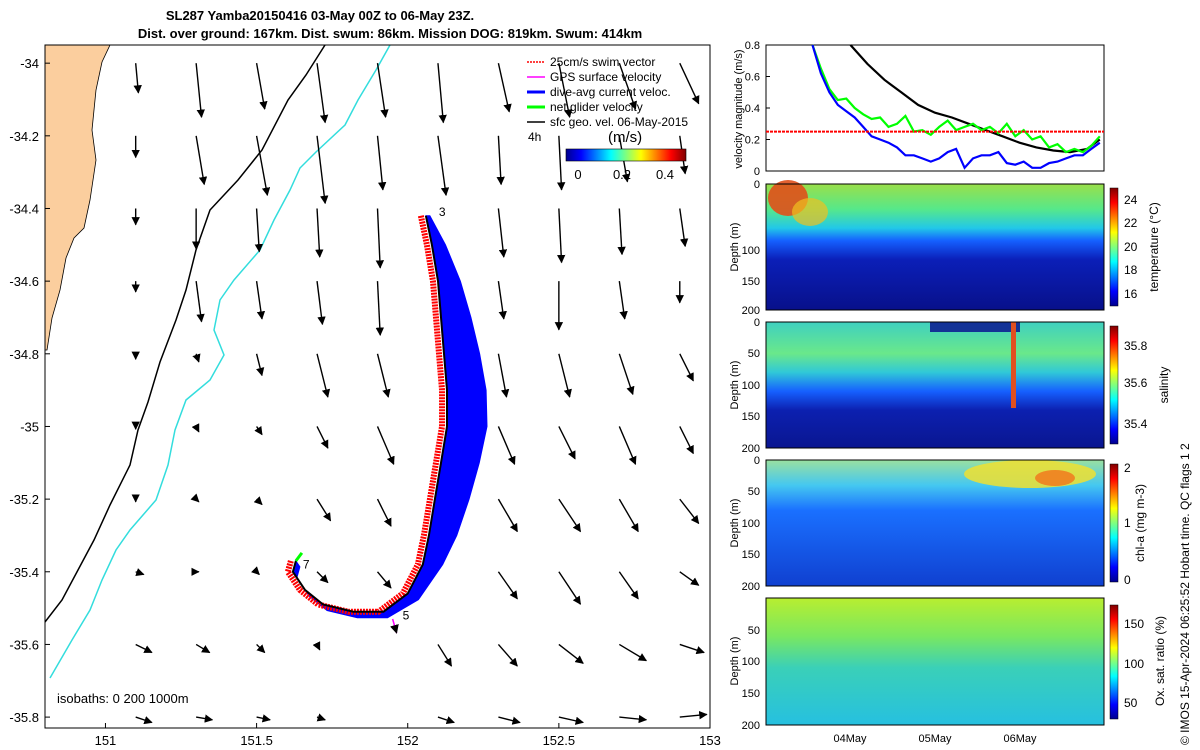 This screenshot has width=1200, height=750. What do you see at coordinates (374, 413) in the screenshot?
I see `track-labels: 3 5 7` at bounding box center [374, 413].